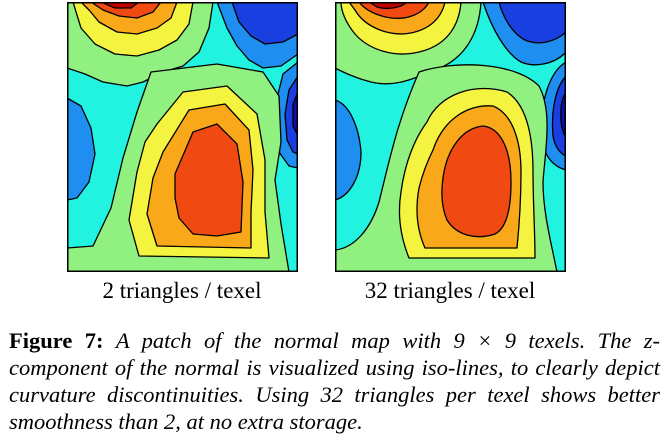  What do you see at coordinates (56, 340) in the screenshot?
I see `caption-label: Figure 7:` at bounding box center [56, 340].